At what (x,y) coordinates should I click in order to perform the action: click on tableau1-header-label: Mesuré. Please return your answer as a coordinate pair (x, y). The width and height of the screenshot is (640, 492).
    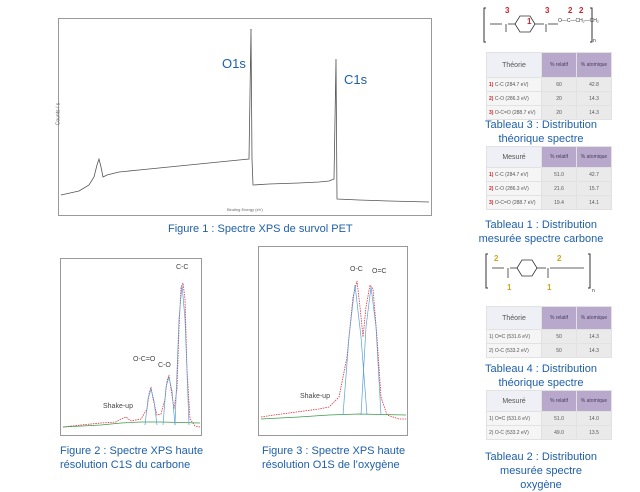
    Looking at the image, I should click on (514, 157).